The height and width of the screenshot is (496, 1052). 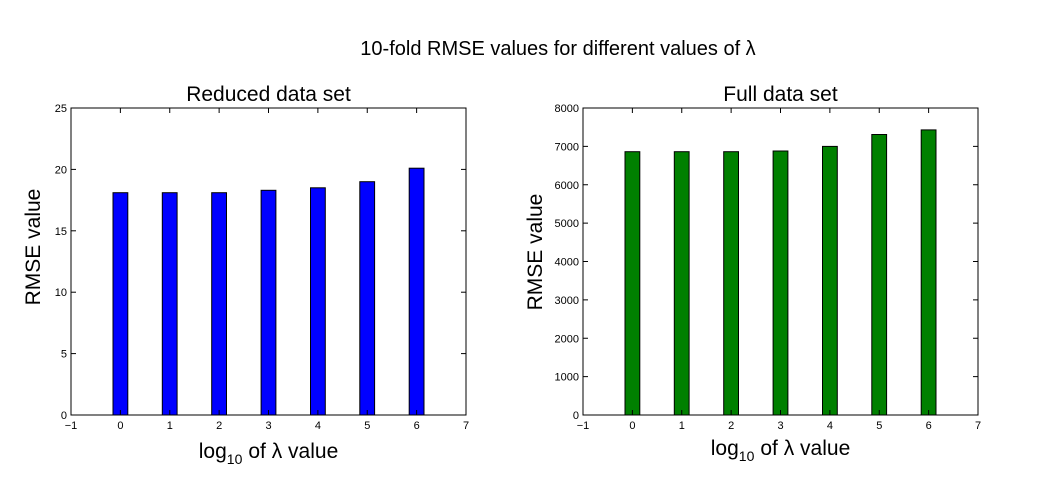 I want to click on y-tick-label: 1000, so click(x=567, y=378).